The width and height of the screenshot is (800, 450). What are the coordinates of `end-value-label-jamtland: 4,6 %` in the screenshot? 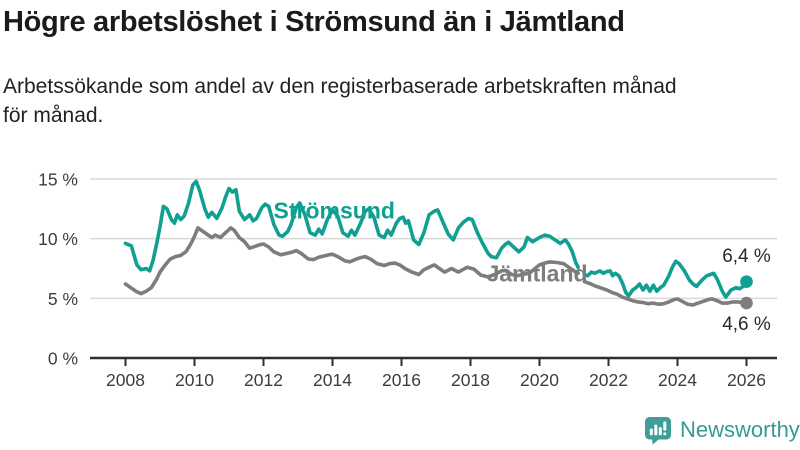 It's located at (746, 325).